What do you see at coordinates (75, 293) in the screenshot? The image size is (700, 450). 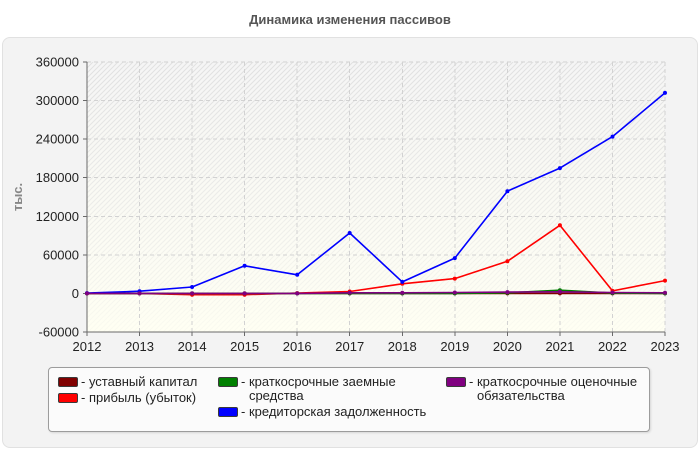 I see `y-tick-label: 0` at bounding box center [75, 293].